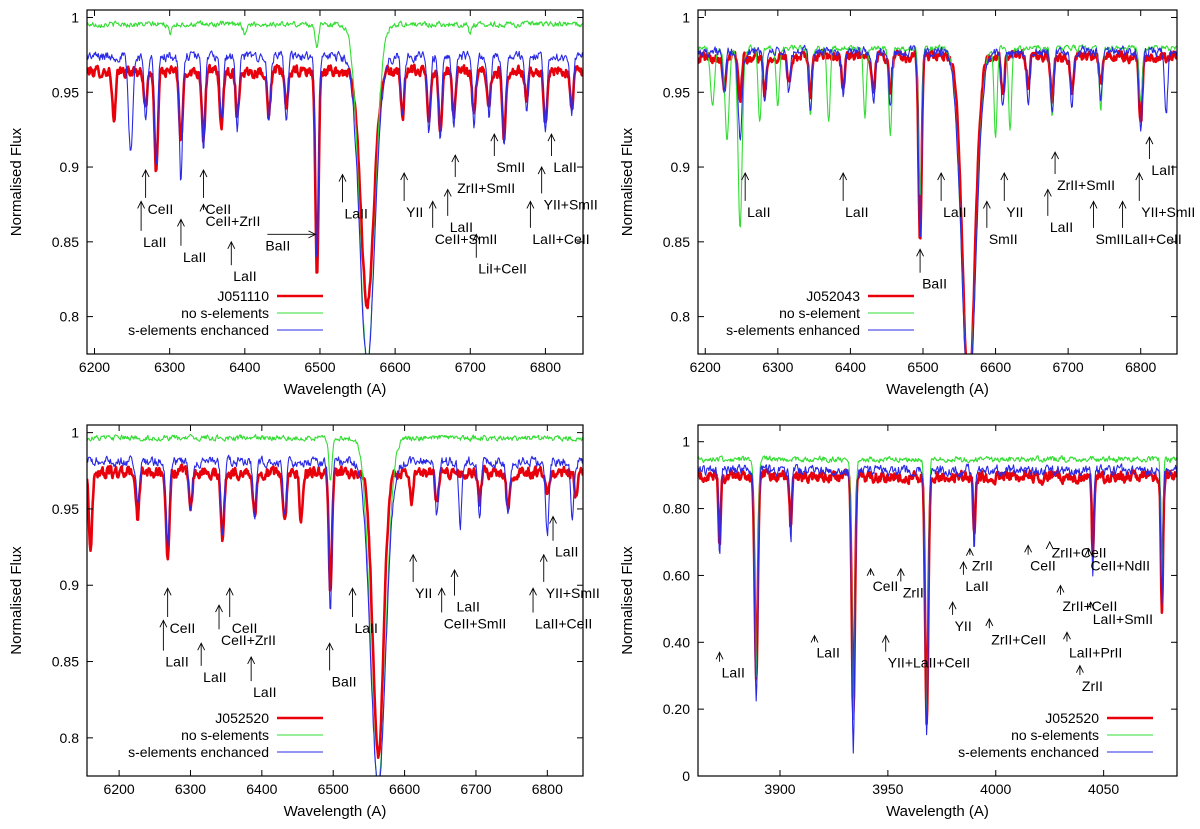 This screenshot has width=1200, height=829. I want to click on x-tick-label: 6800, so click(547, 789).